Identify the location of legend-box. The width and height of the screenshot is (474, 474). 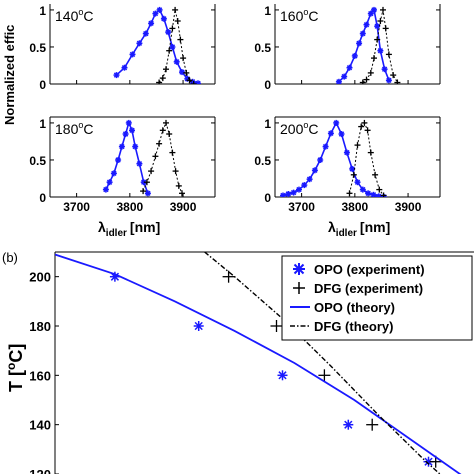
(377, 298).